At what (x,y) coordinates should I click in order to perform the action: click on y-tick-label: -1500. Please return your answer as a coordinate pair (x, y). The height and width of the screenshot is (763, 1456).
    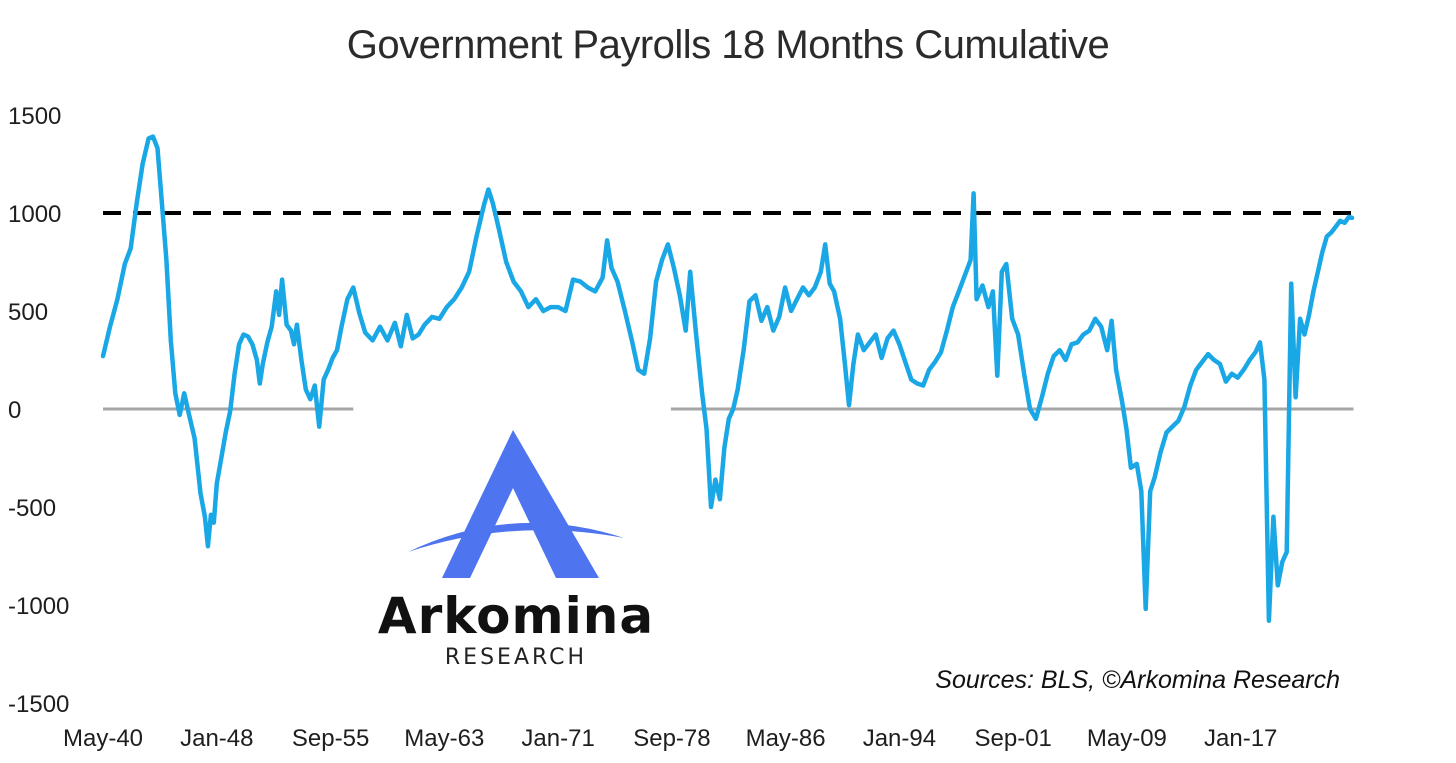
    Looking at the image, I should click on (38, 704).